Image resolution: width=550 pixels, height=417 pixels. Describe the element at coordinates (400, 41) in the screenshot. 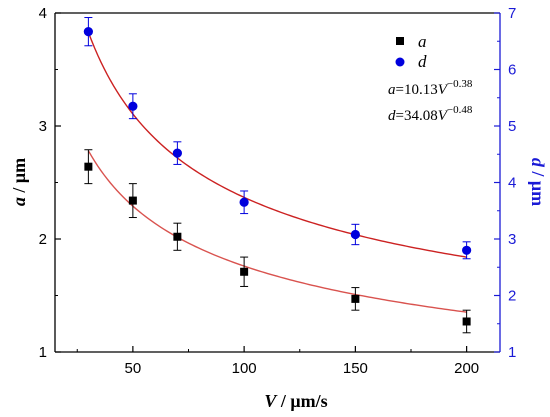

I see `legend-marker-a` at that location.